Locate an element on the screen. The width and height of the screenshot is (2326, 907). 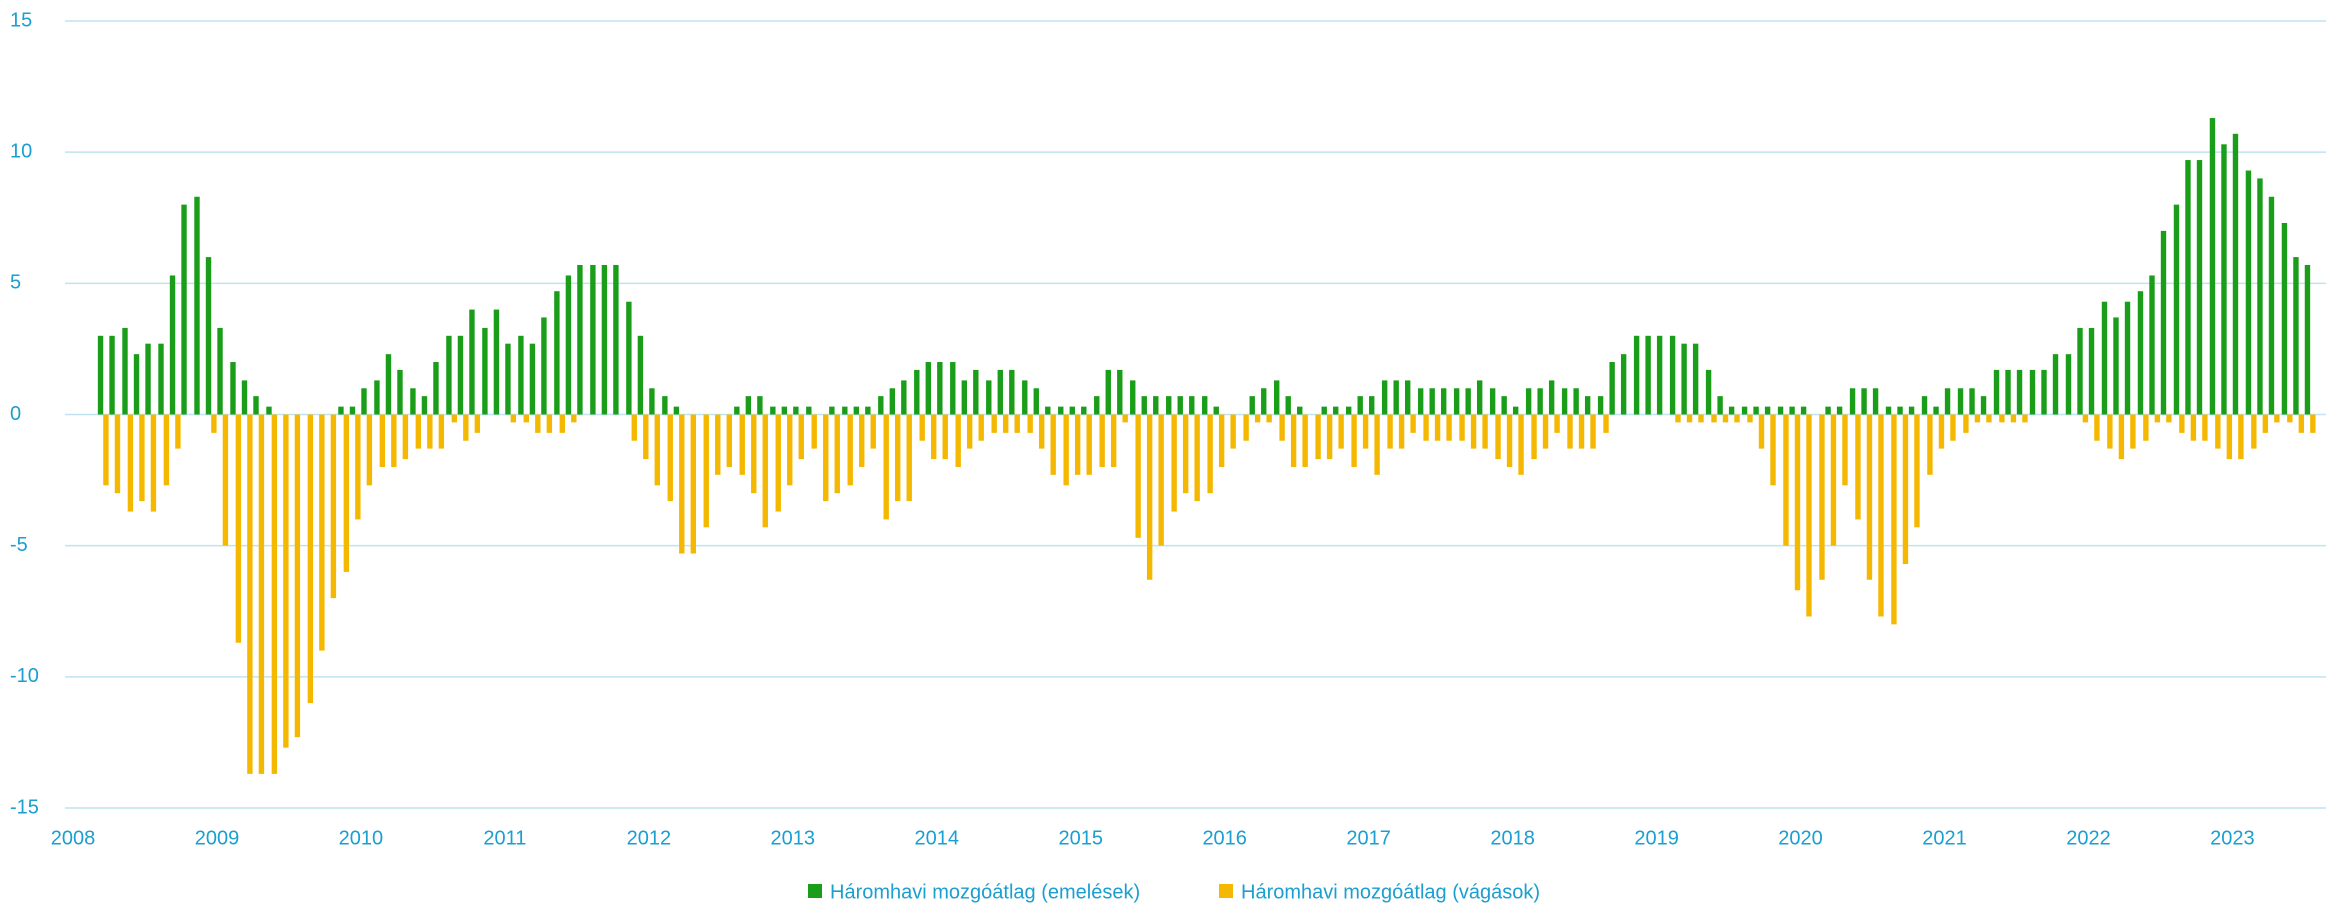
x-tick-label: 2011 is located at coordinates (504, 838).